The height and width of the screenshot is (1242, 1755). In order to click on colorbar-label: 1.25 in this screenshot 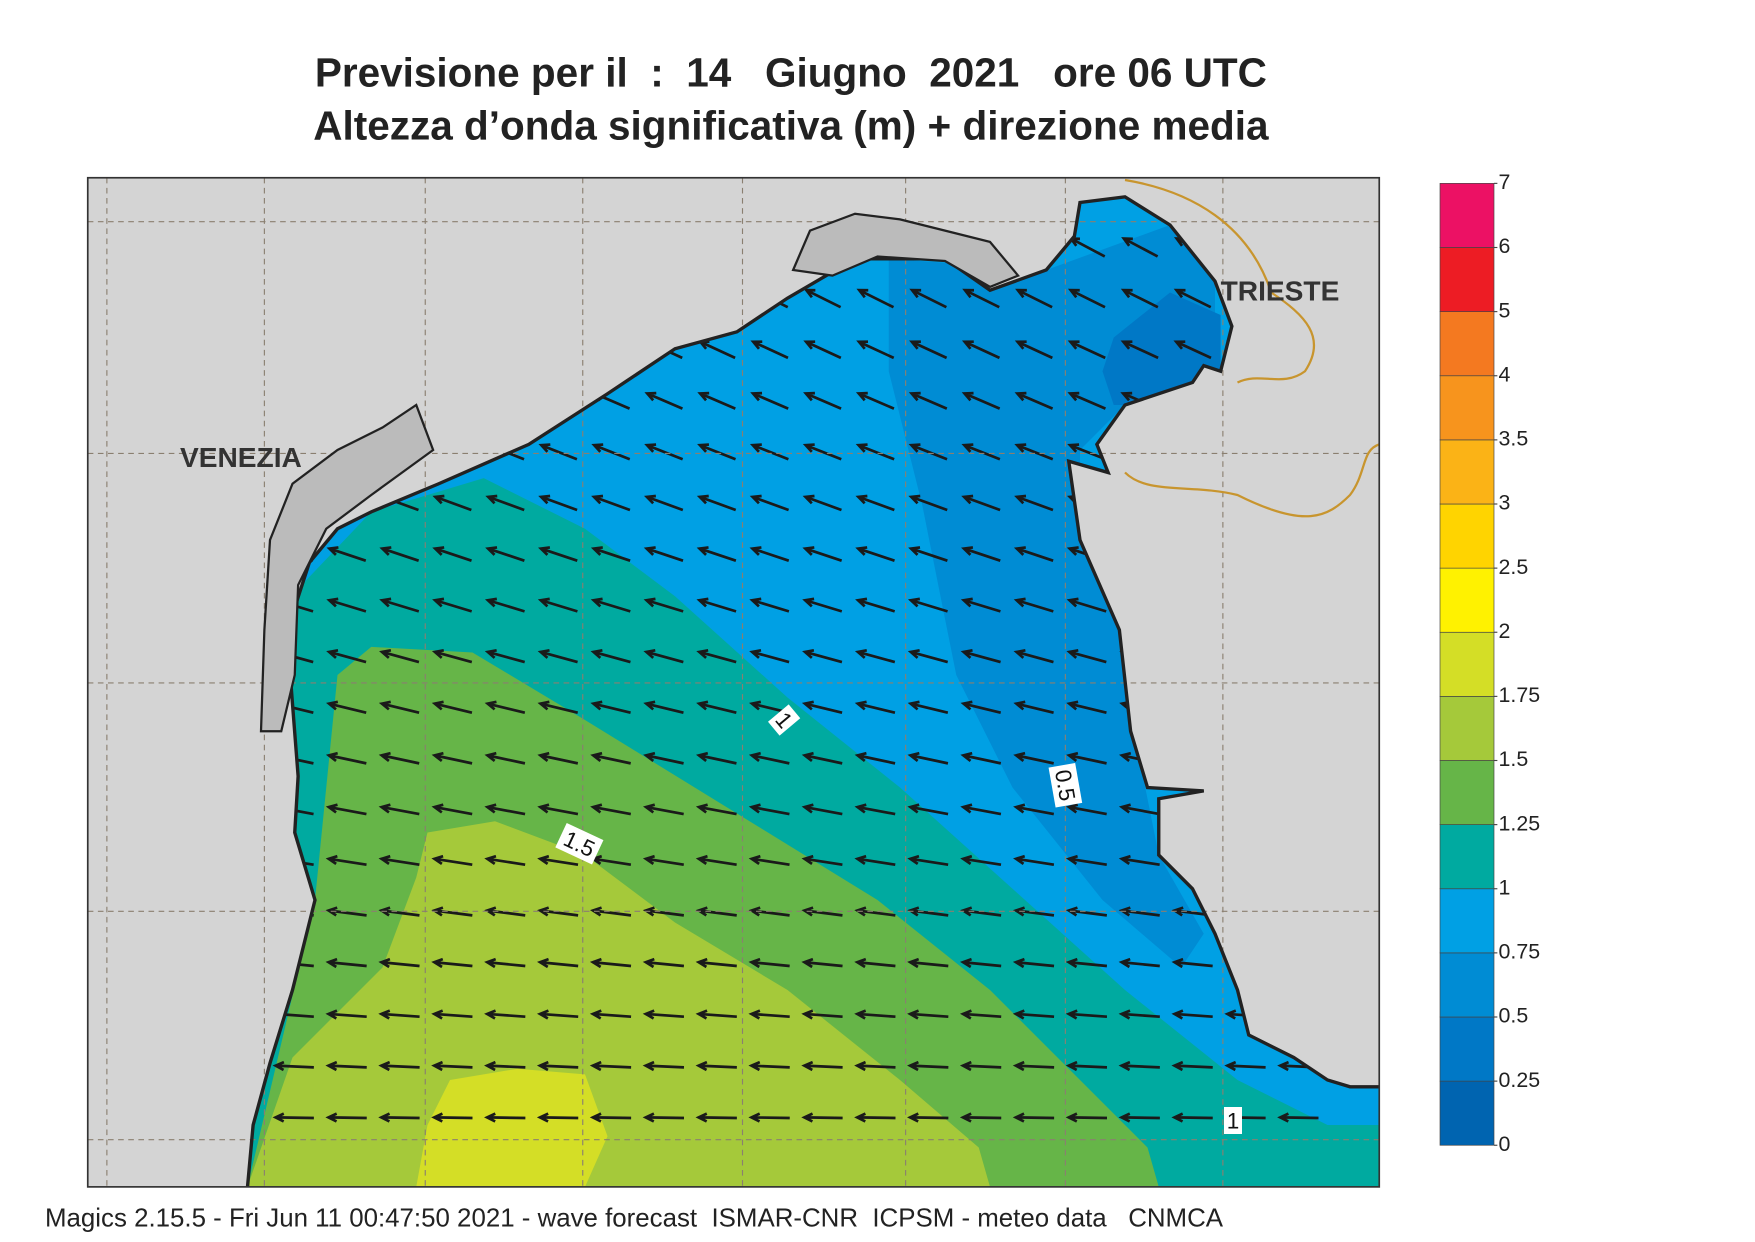, I will do `click(1520, 823)`.